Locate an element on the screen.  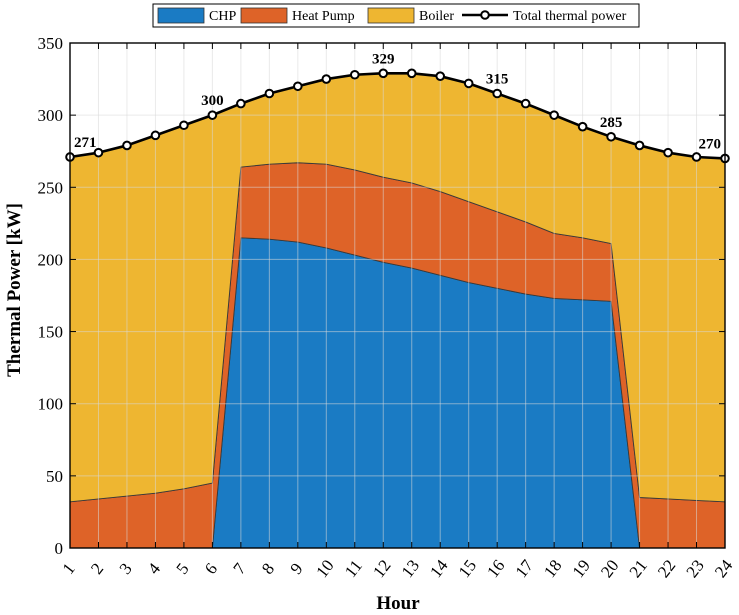
legend-swatch-chp is located at coordinates (181, 15).